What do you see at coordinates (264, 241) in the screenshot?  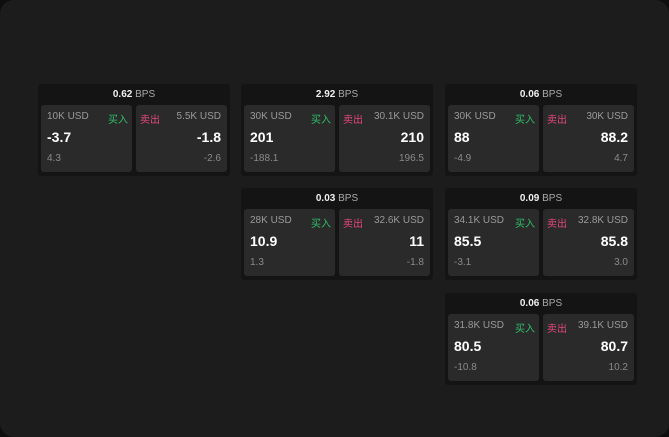 I see `buy-price: 10.9` at bounding box center [264, 241].